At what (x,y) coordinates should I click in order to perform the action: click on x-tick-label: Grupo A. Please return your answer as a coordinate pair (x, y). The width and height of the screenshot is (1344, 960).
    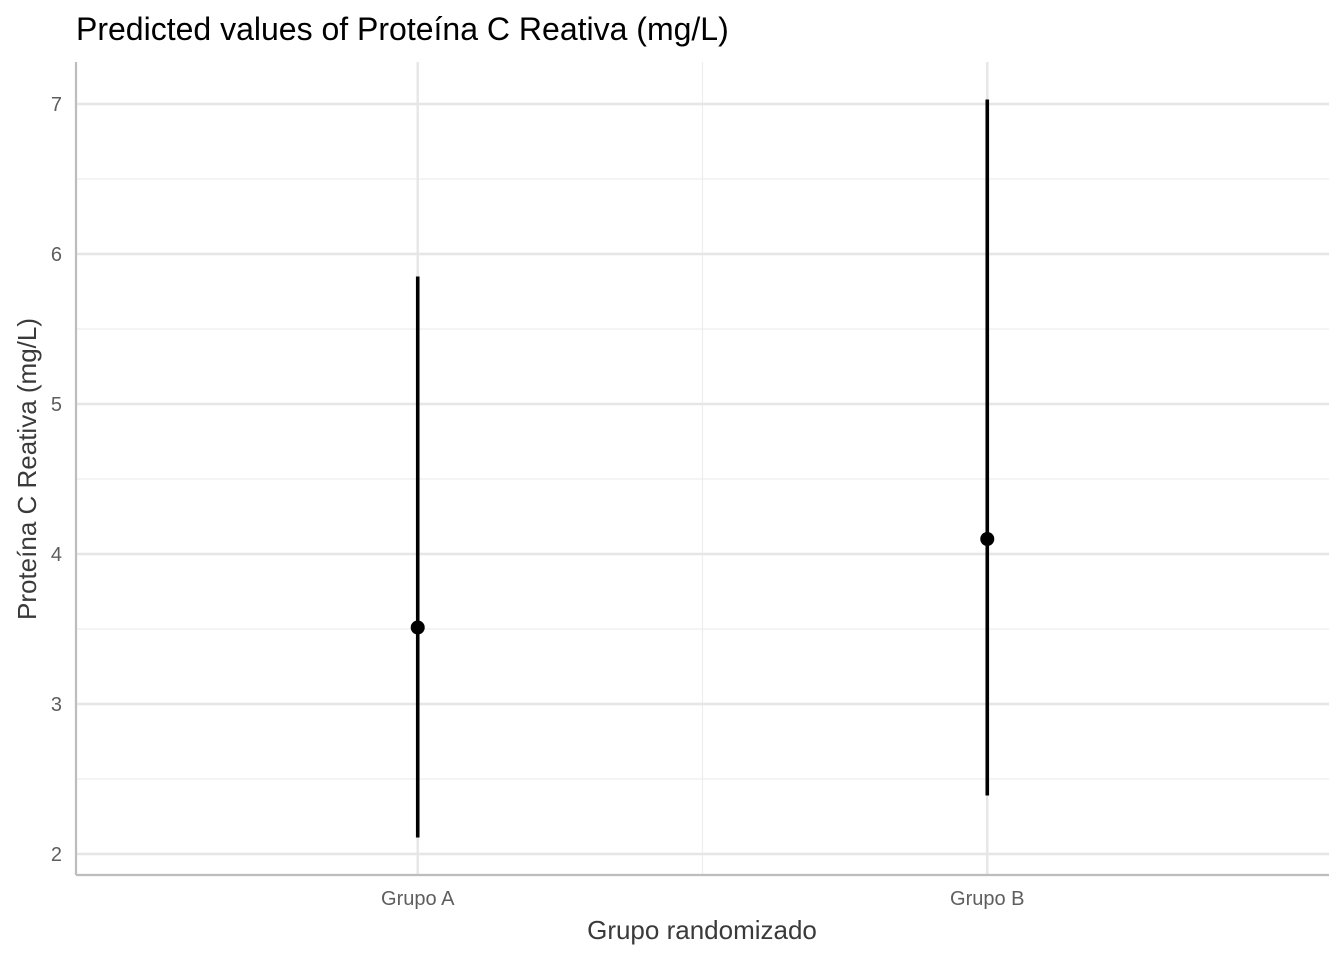
    Looking at the image, I should click on (418, 899).